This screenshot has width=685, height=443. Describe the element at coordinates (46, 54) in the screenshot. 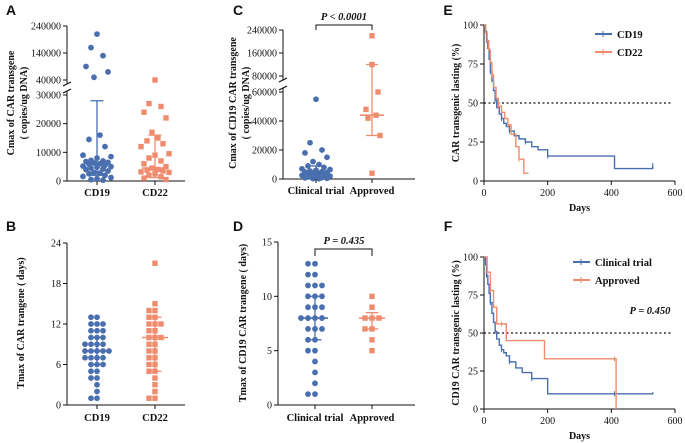

I see `y-tick-label: 140000` at that location.